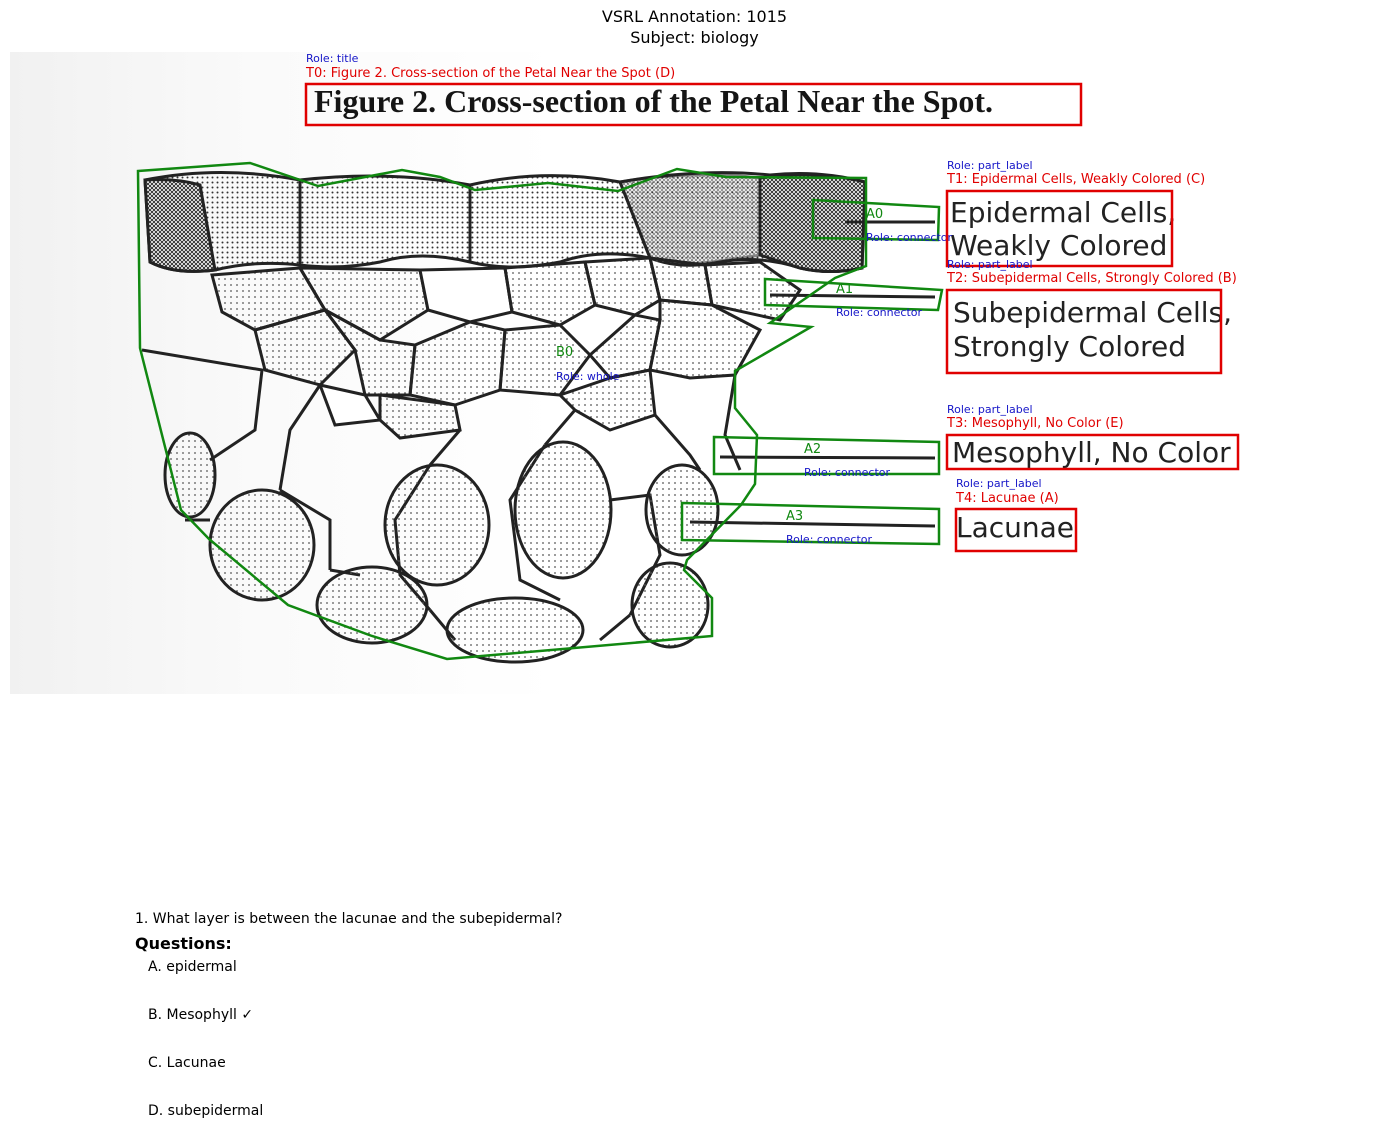 This screenshot has height=1135, width=1389. I want to click on region-b0-id: B0, so click(564, 352).